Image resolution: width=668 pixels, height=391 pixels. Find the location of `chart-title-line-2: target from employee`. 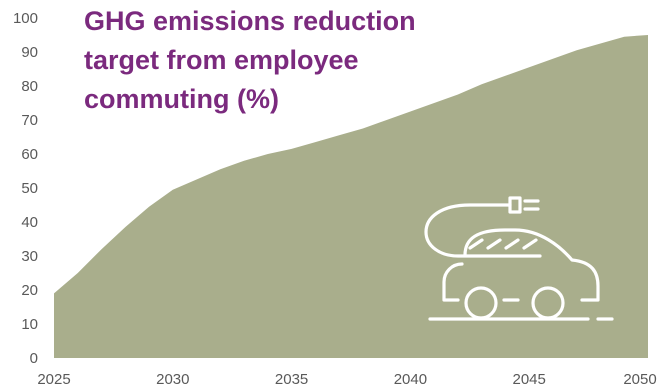

chart-title-line-2: target from employee is located at coordinates (221, 60).